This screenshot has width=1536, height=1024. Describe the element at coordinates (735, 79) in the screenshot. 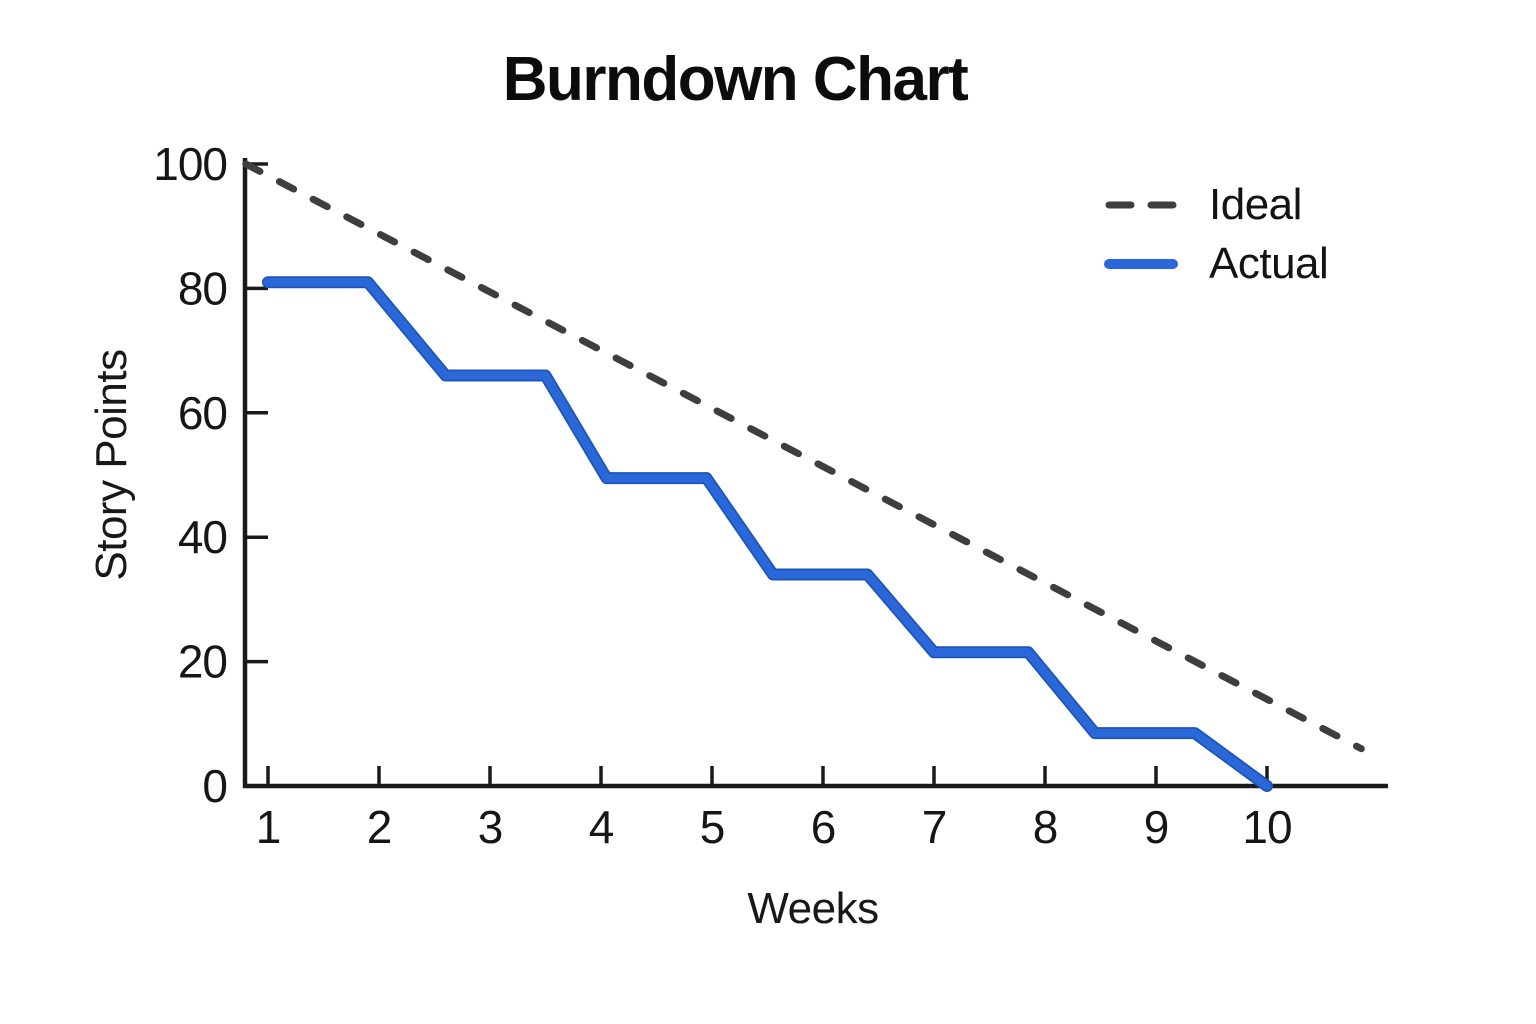

I see `chart-title: Burndown Chart` at that location.